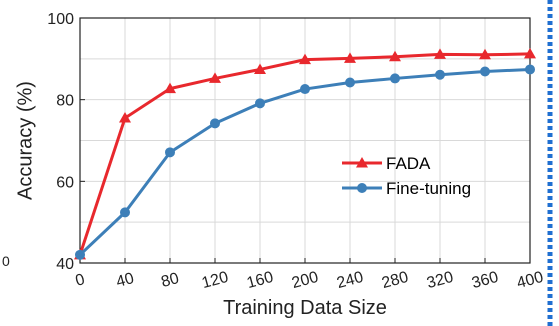 The height and width of the screenshot is (326, 559). What do you see at coordinates (125, 280) in the screenshot?
I see `x-tick-label: 40` at bounding box center [125, 280].